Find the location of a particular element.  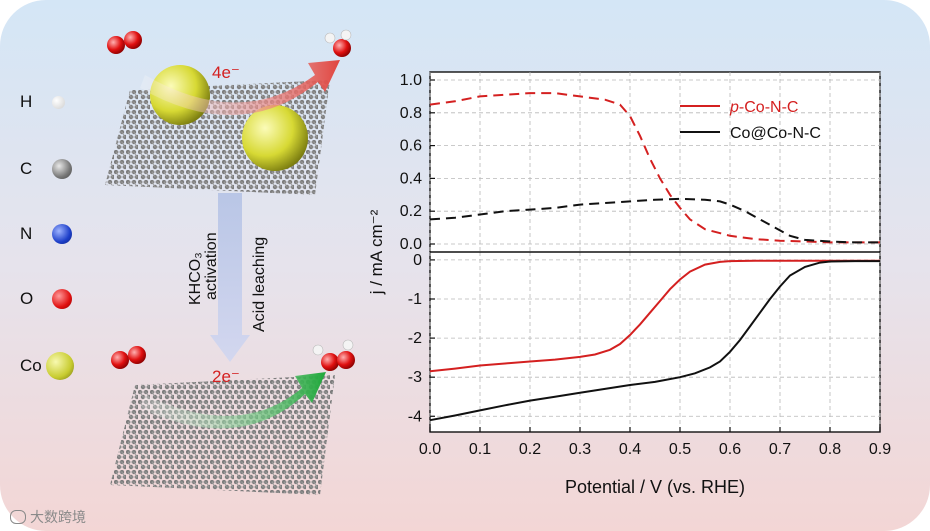

process-step-activation: activation is located at coordinates (211, 266).